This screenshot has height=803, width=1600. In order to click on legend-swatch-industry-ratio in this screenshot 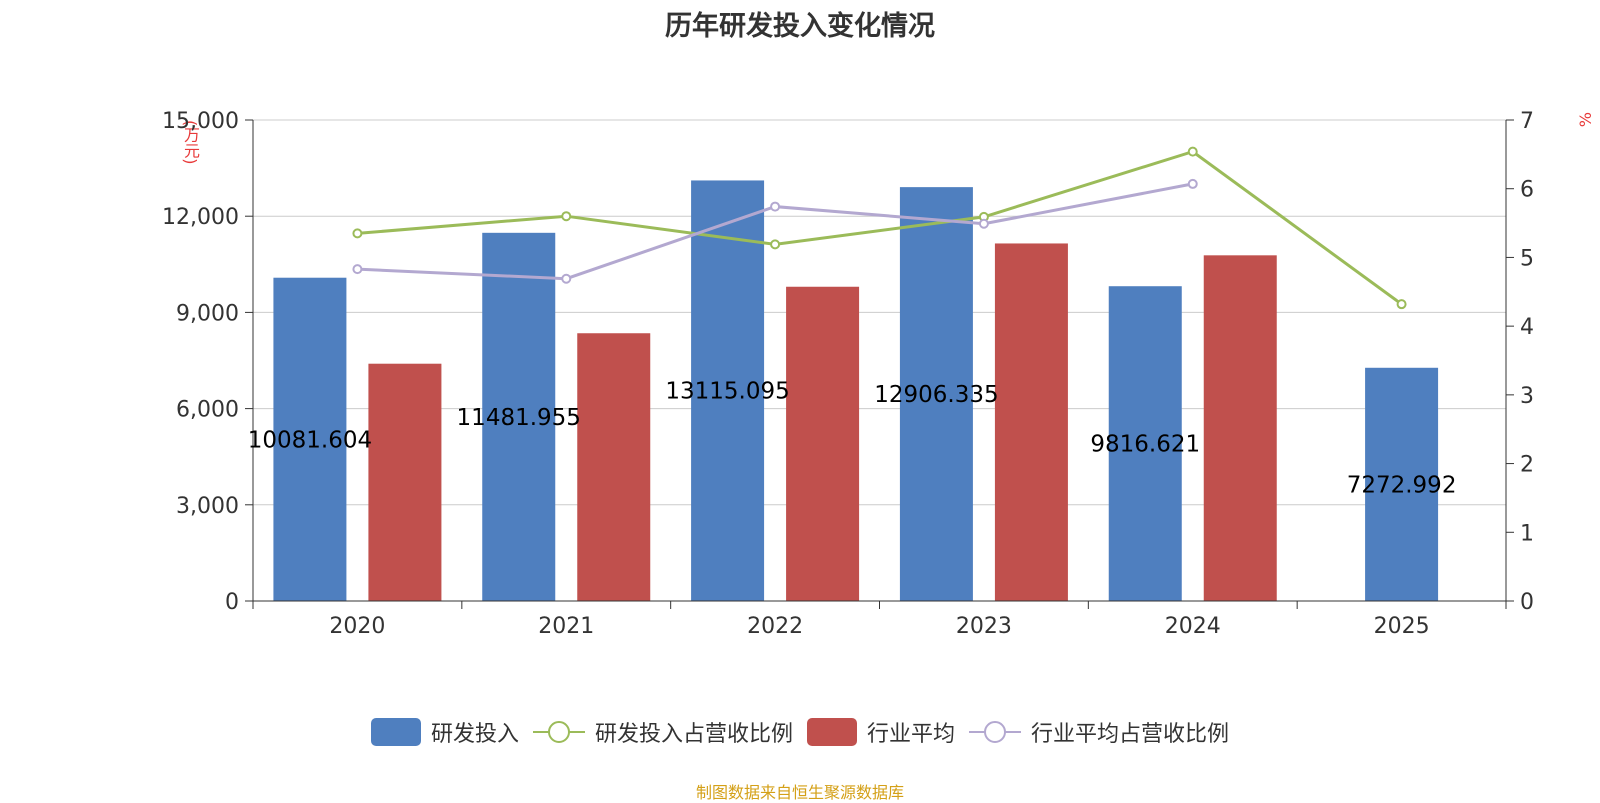, I will do `click(995, 732)`.